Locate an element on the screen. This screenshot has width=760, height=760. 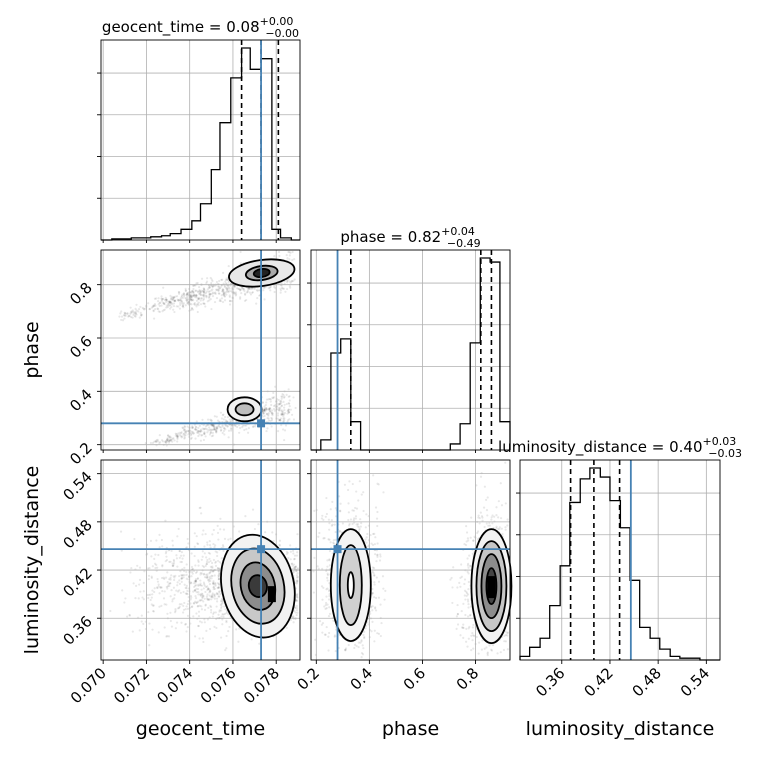
histogram-geocent_time is located at coordinates (200, 144).